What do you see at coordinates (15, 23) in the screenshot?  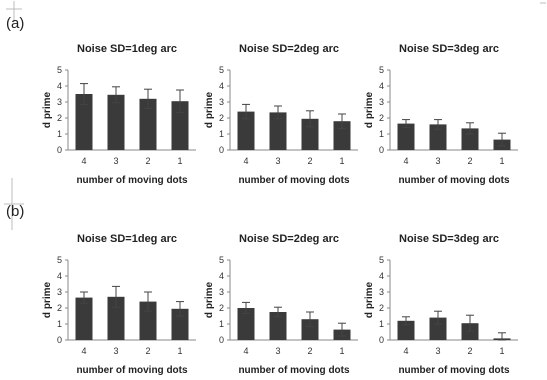 I see `panel-label-a: (a)` at bounding box center [15, 23].